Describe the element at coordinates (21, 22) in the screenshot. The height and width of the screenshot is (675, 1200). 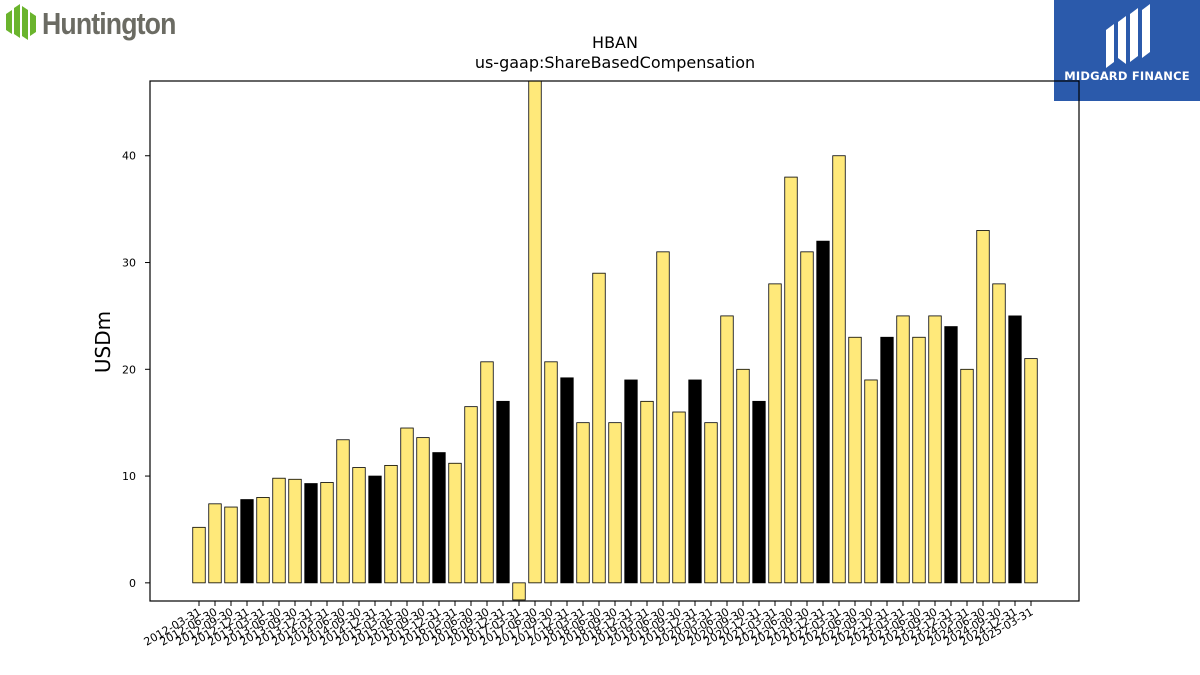
I see `huntington-leaf-icon` at that location.